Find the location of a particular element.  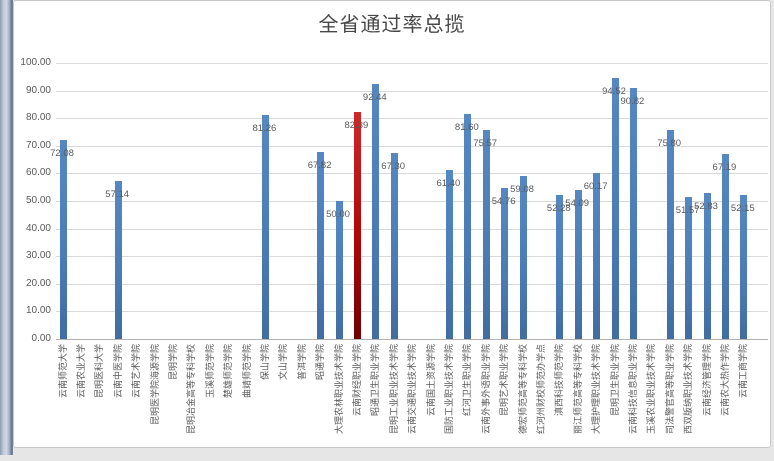

x-axis-label: 云南外事外语职业学院 is located at coordinates (485, 389).